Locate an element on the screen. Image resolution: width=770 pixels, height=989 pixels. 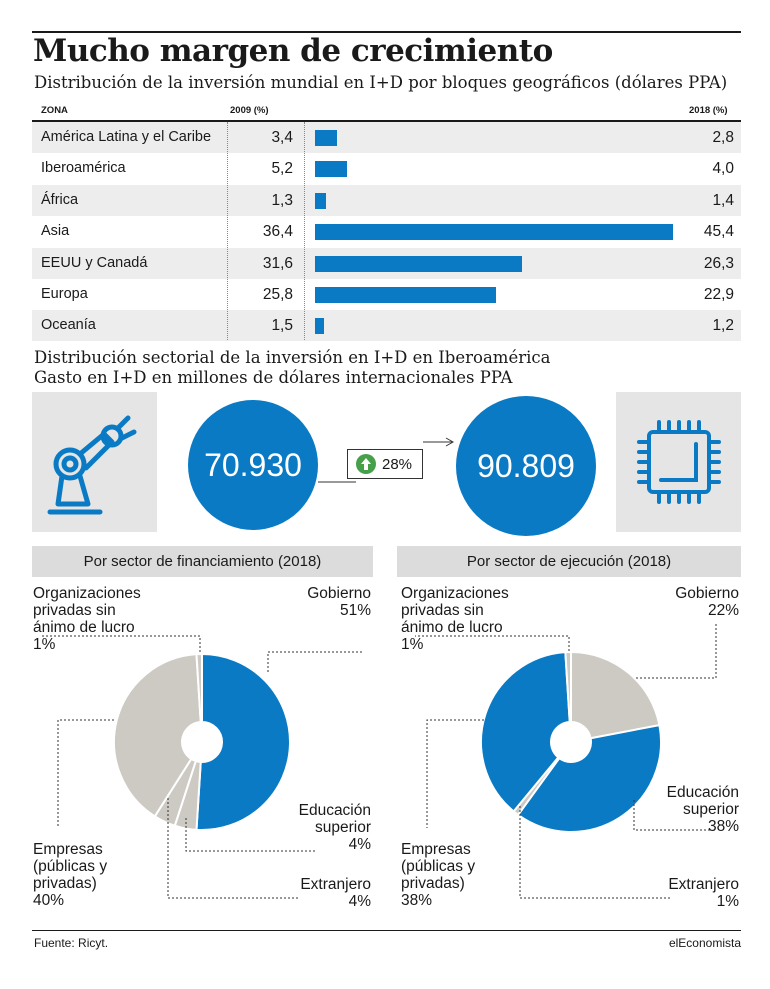
table-row: Europa 25,8 22,9 is located at coordinates (386, 294).